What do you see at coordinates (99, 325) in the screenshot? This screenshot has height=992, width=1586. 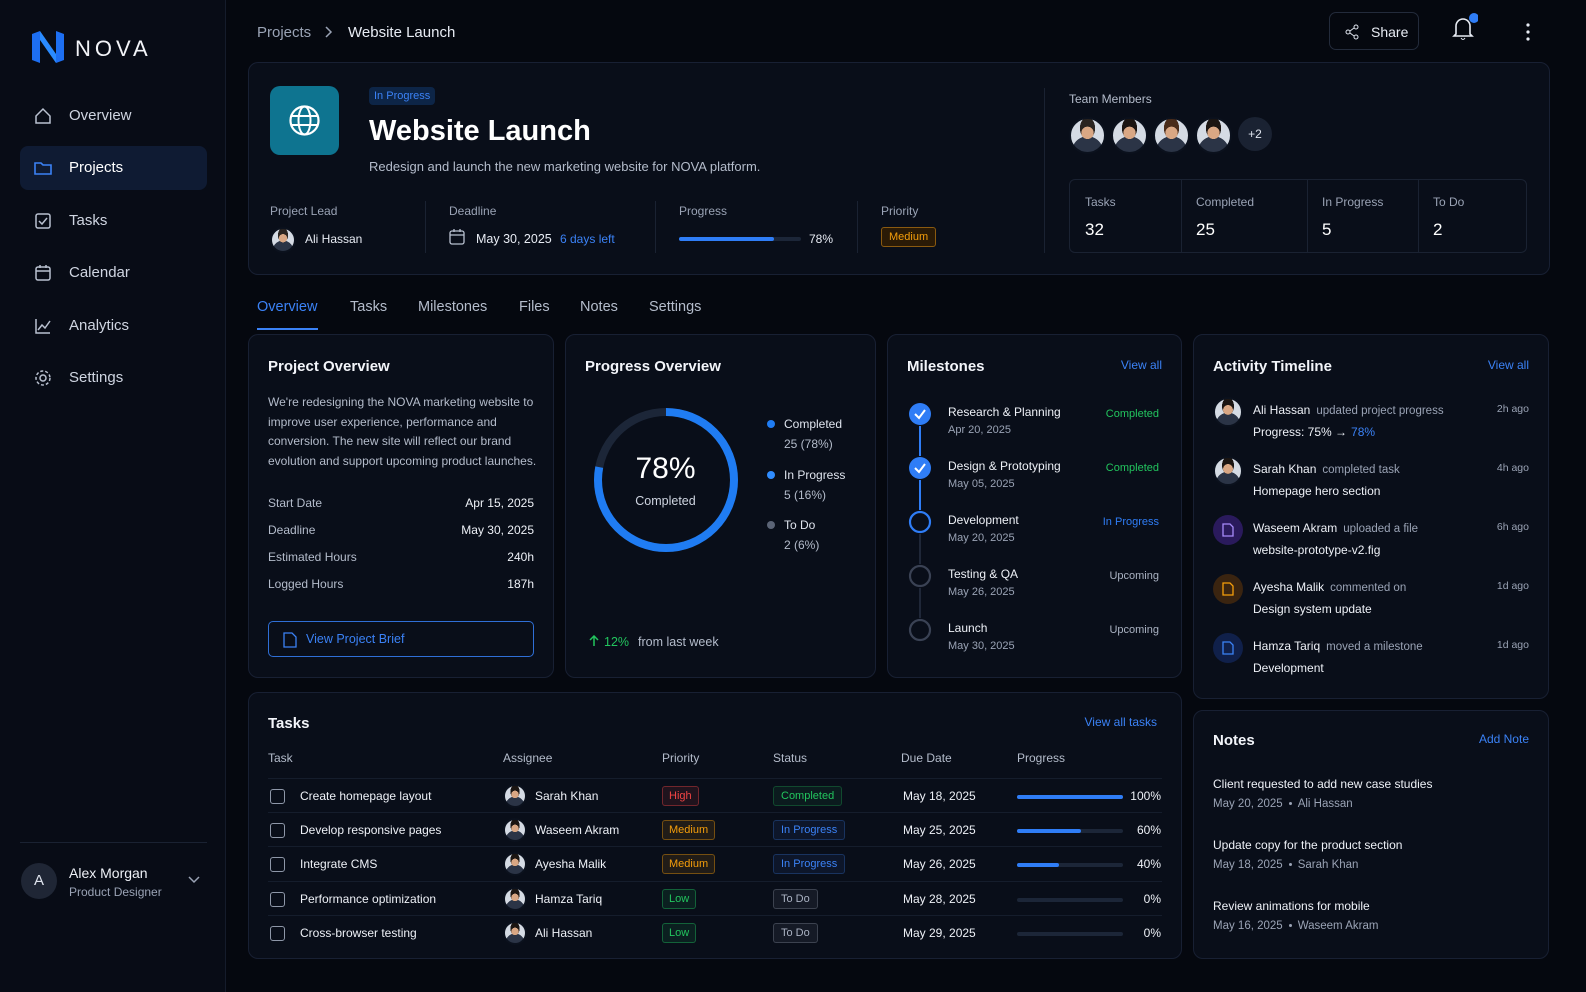 I see `nav-label: Analytics` at bounding box center [99, 325].